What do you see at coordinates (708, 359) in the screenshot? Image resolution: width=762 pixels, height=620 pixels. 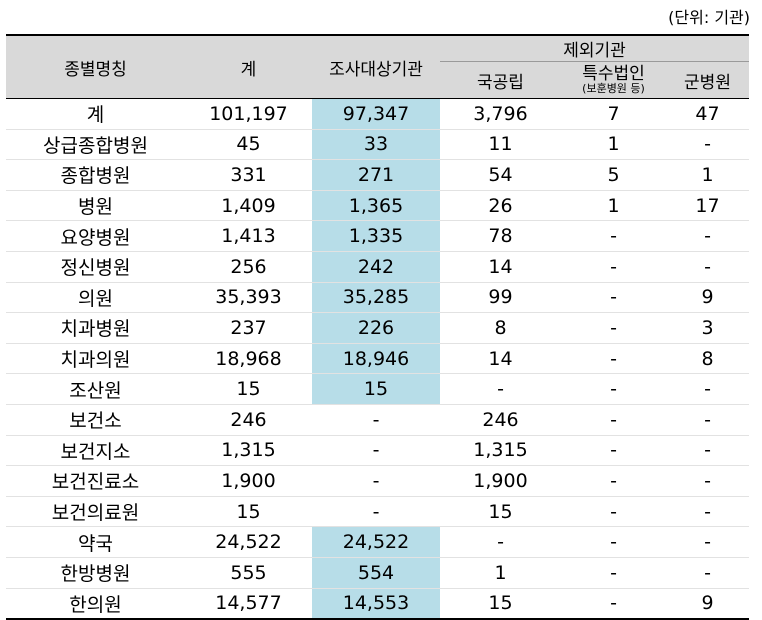 I see `cell-military: 8` at bounding box center [708, 359].